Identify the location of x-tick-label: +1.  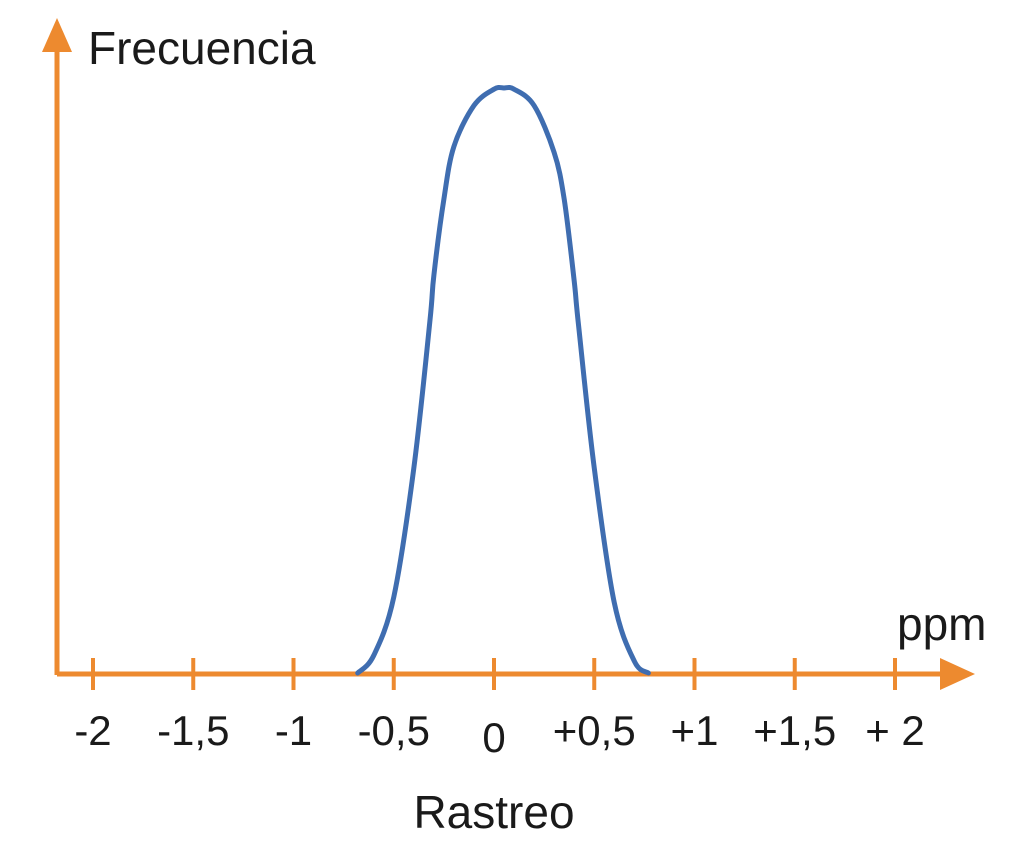
(695, 730).